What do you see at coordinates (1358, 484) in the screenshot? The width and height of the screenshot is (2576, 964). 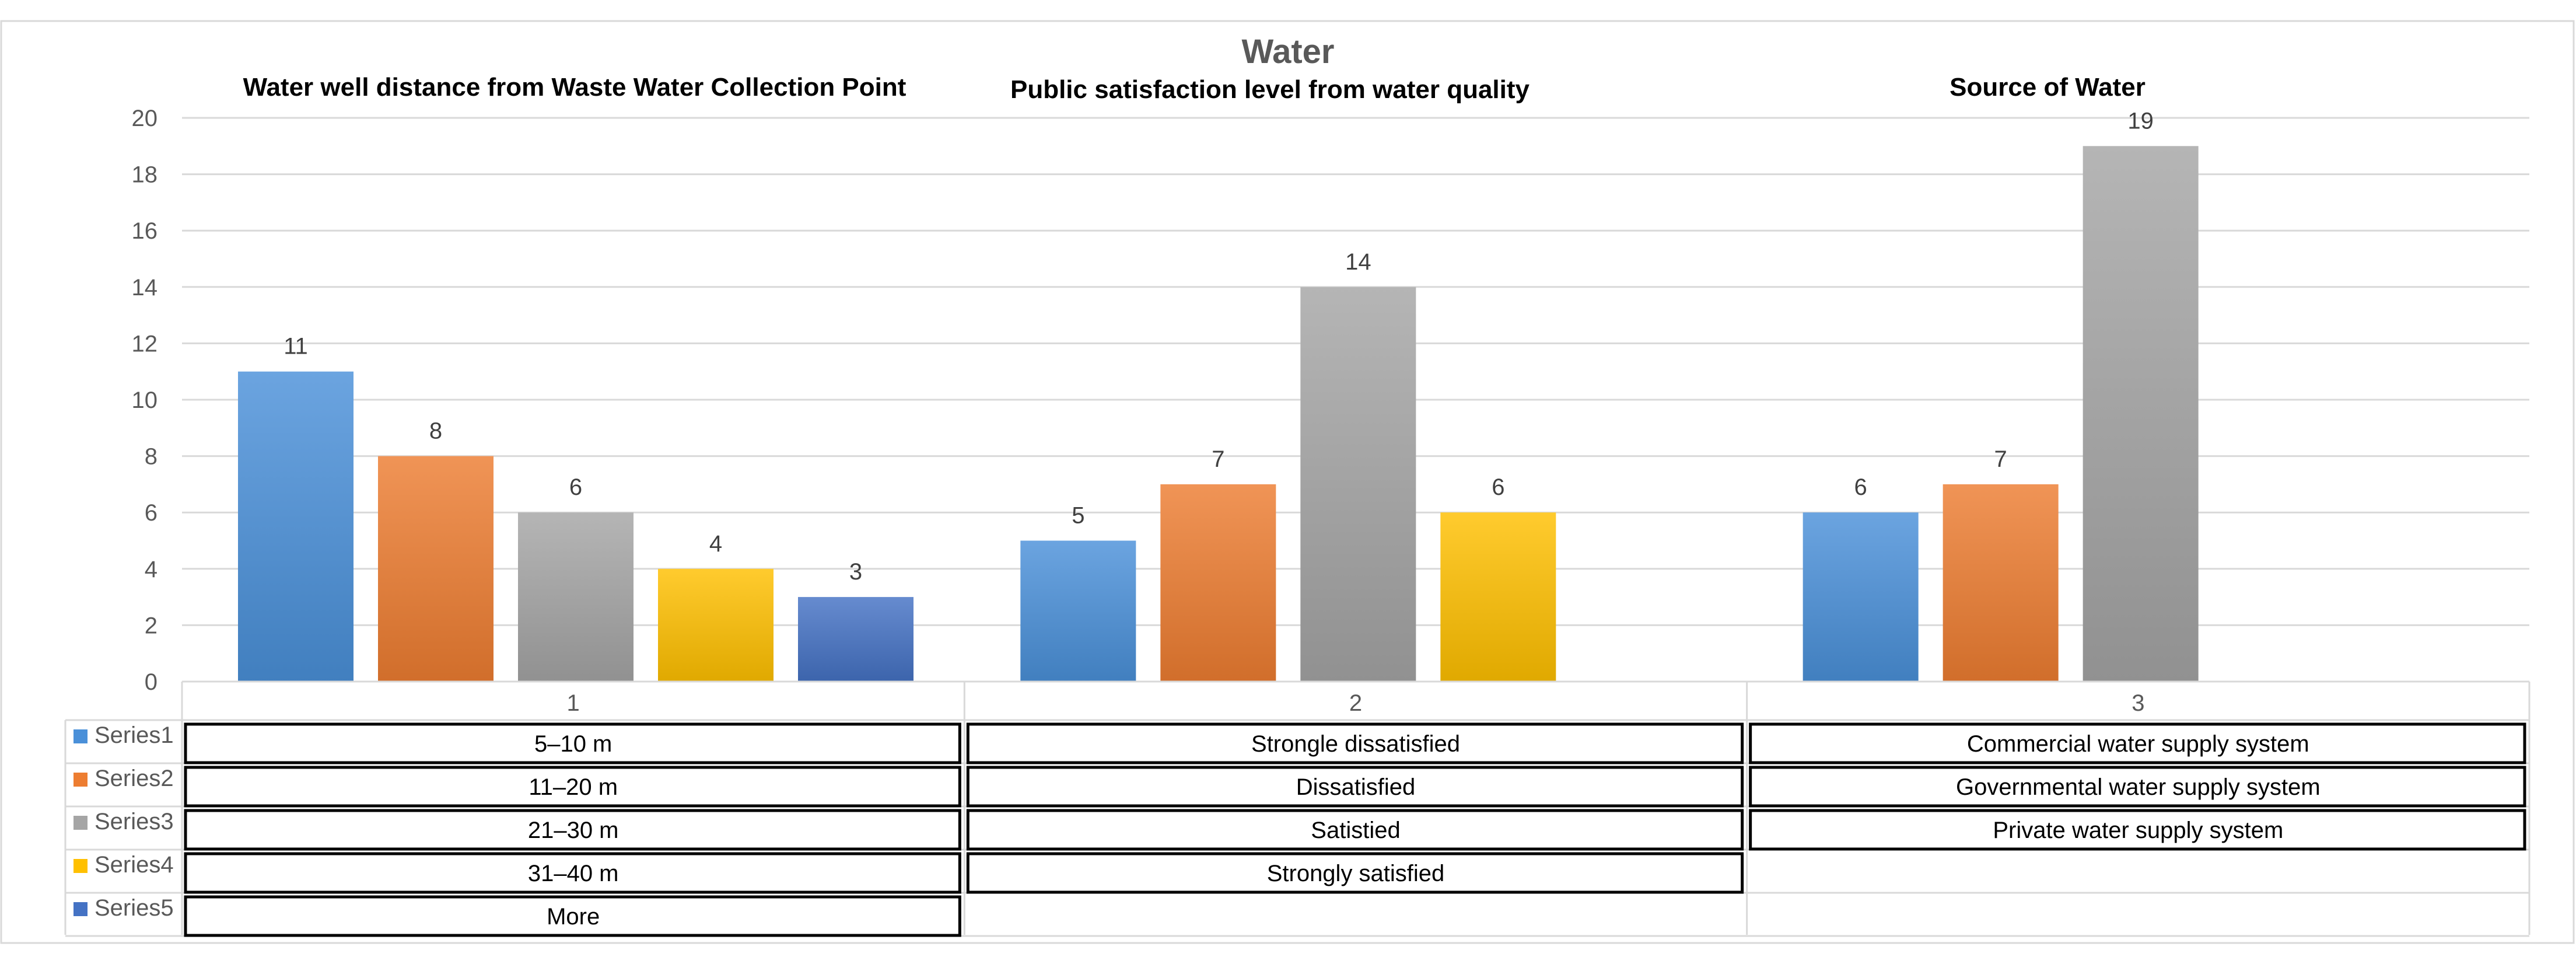 I see `bar-series3-cat2` at bounding box center [1358, 484].